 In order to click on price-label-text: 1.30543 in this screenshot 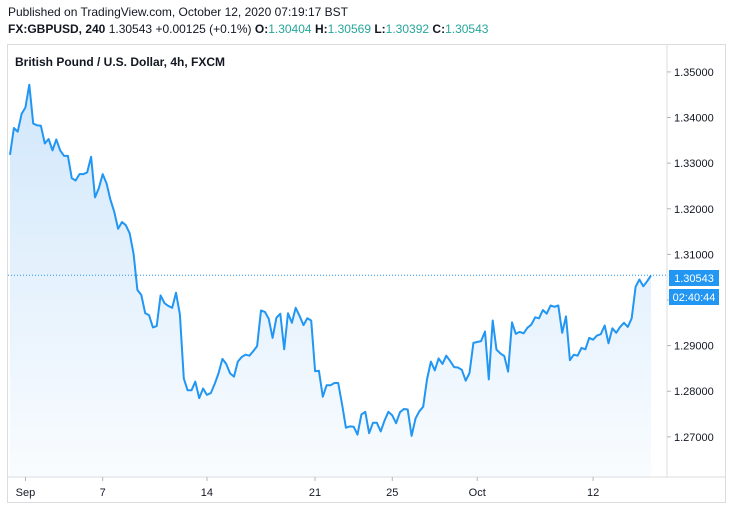, I will do `click(694, 279)`.